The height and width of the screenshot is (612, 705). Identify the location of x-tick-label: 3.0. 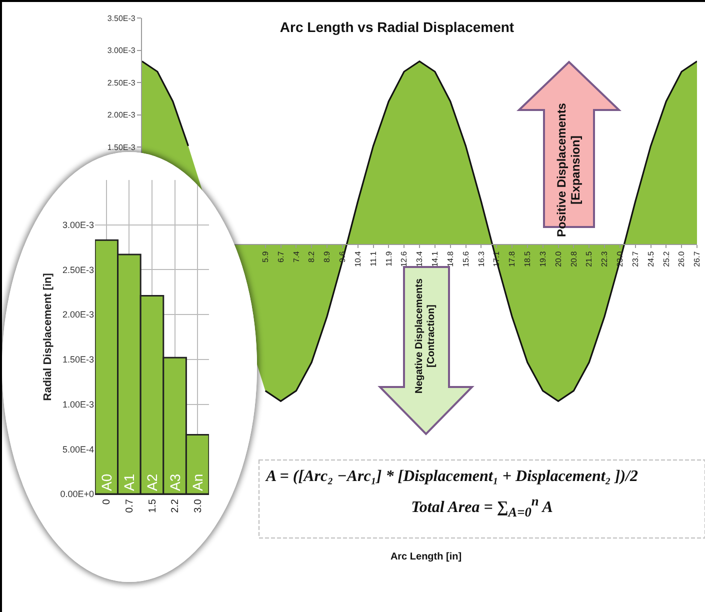
(198, 505).